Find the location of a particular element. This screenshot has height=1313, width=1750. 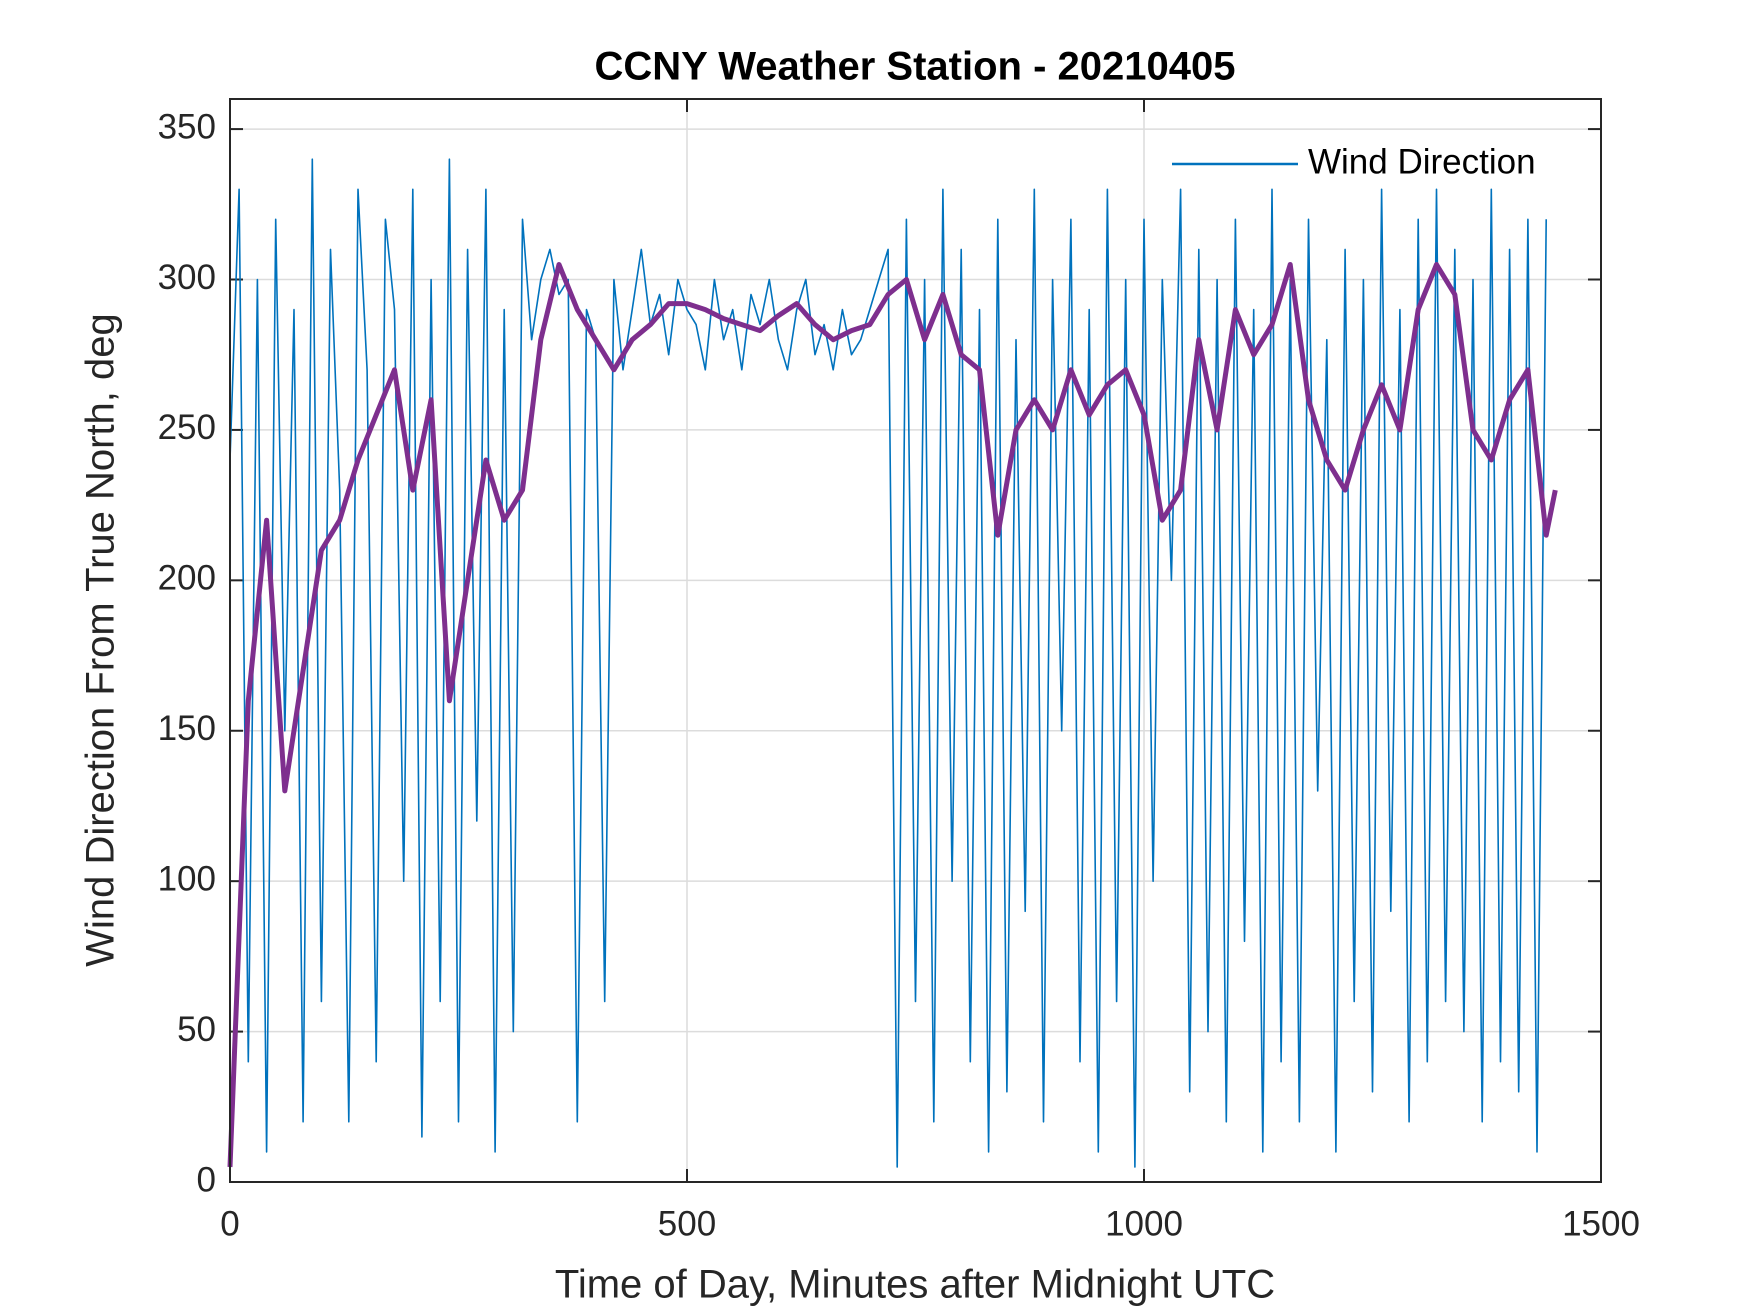

y-tick-label: 100 is located at coordinates (187, 878).